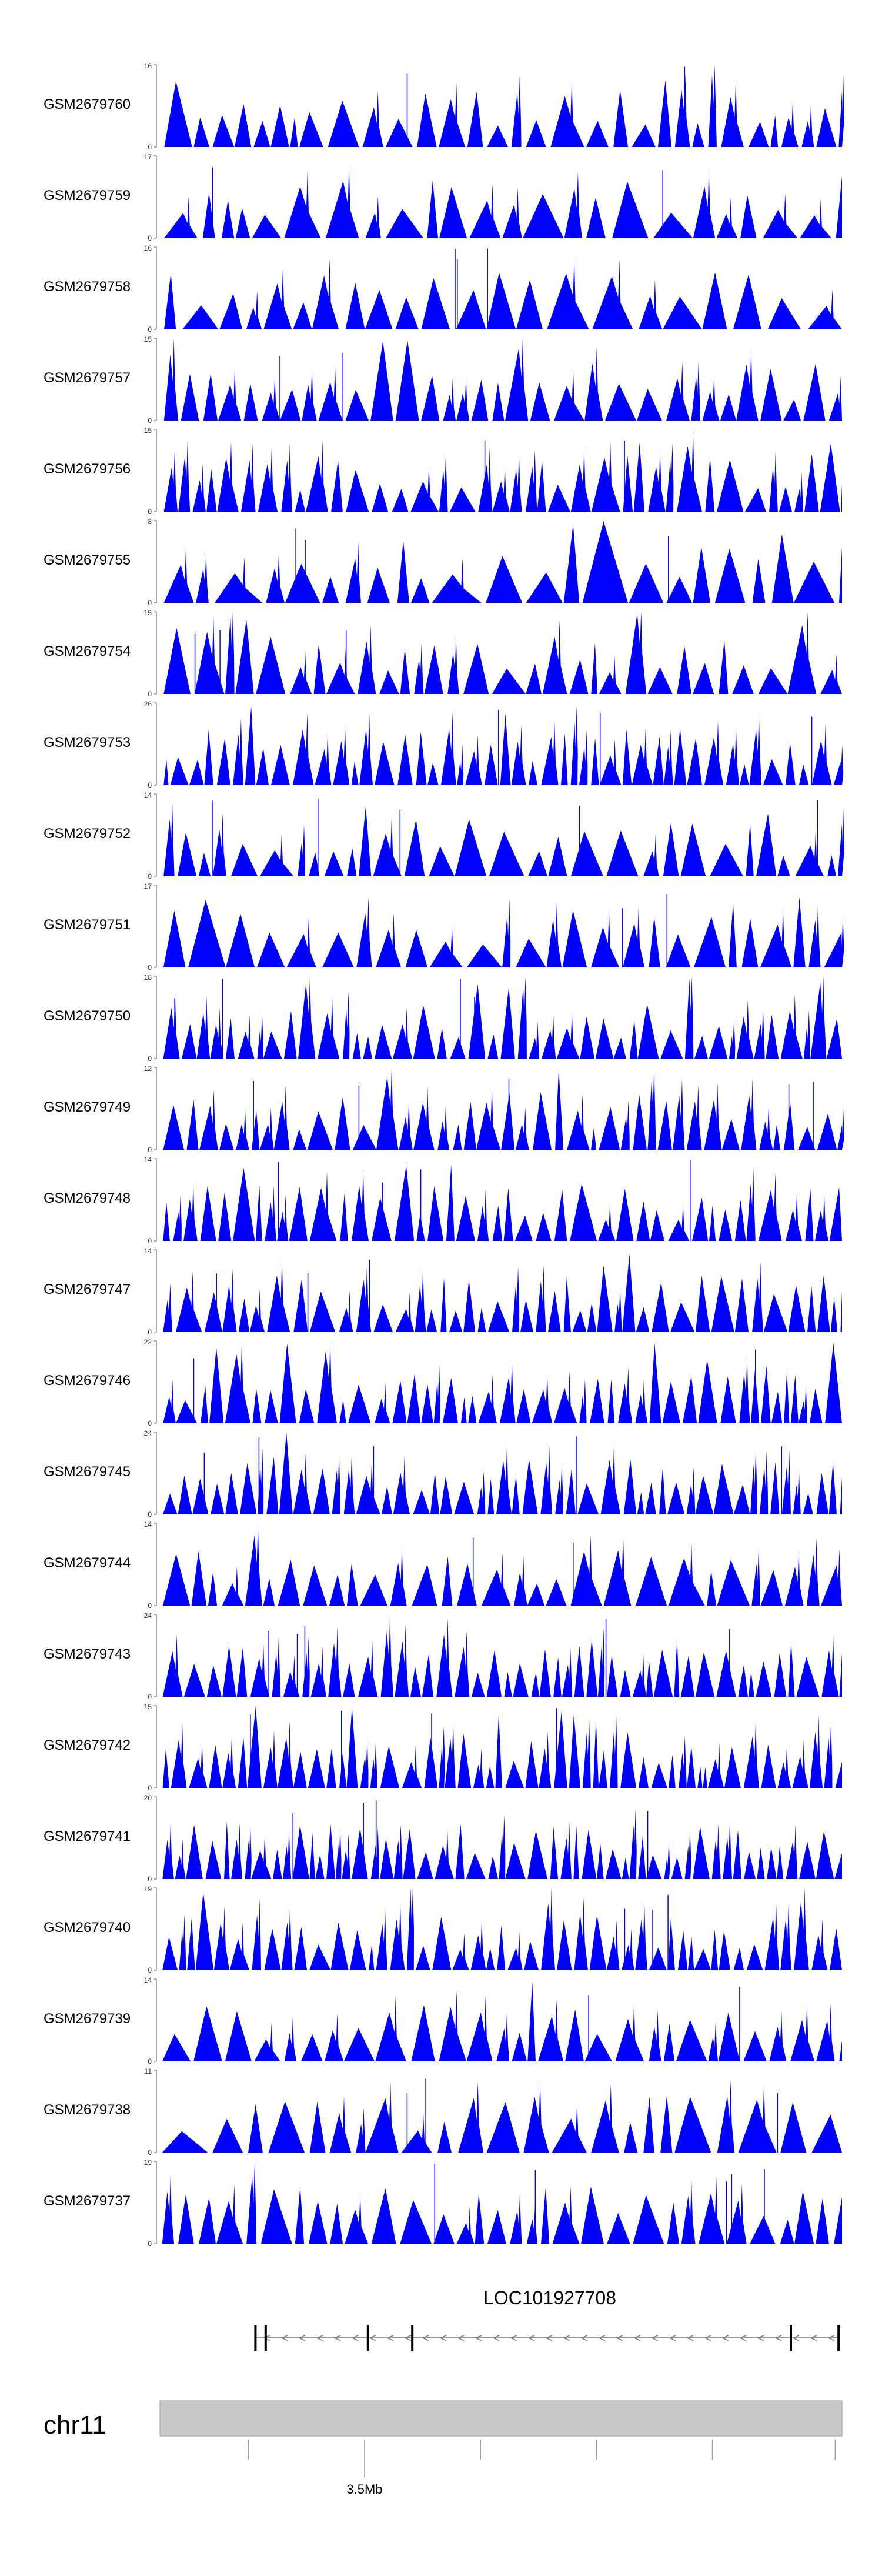 The width and height of the screenshot is (882, 2576). Describe the element at coordinates (87, 1836) in the screenshot. I see `track-label: GSM2679741` at that location.